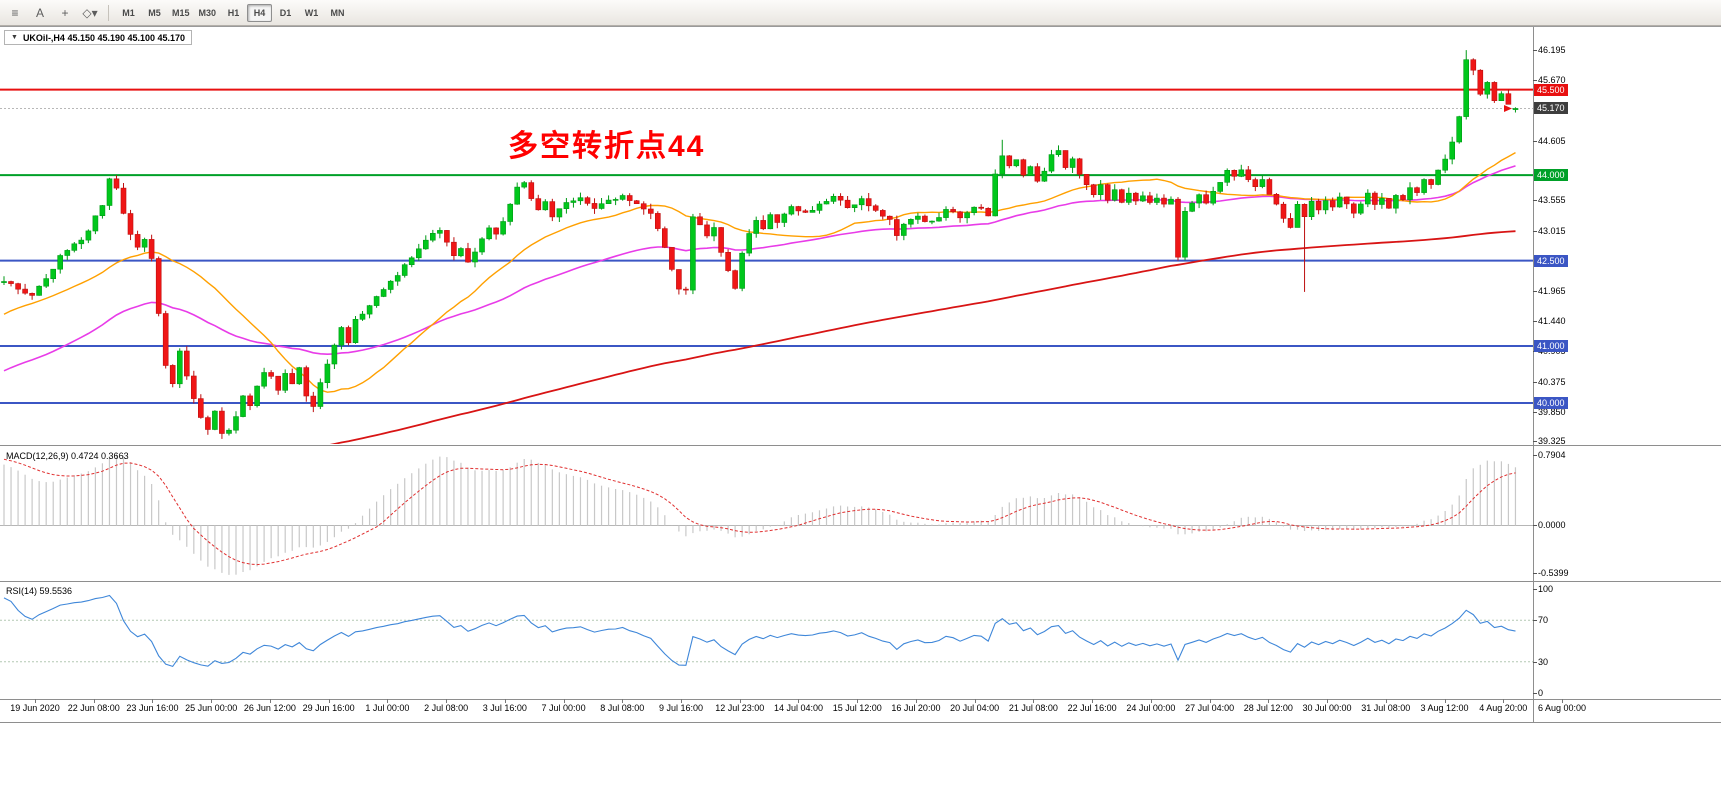 This screenshot has width=1721, height=792. I want to click on panel-splitter-rsi, so click(860, 581).